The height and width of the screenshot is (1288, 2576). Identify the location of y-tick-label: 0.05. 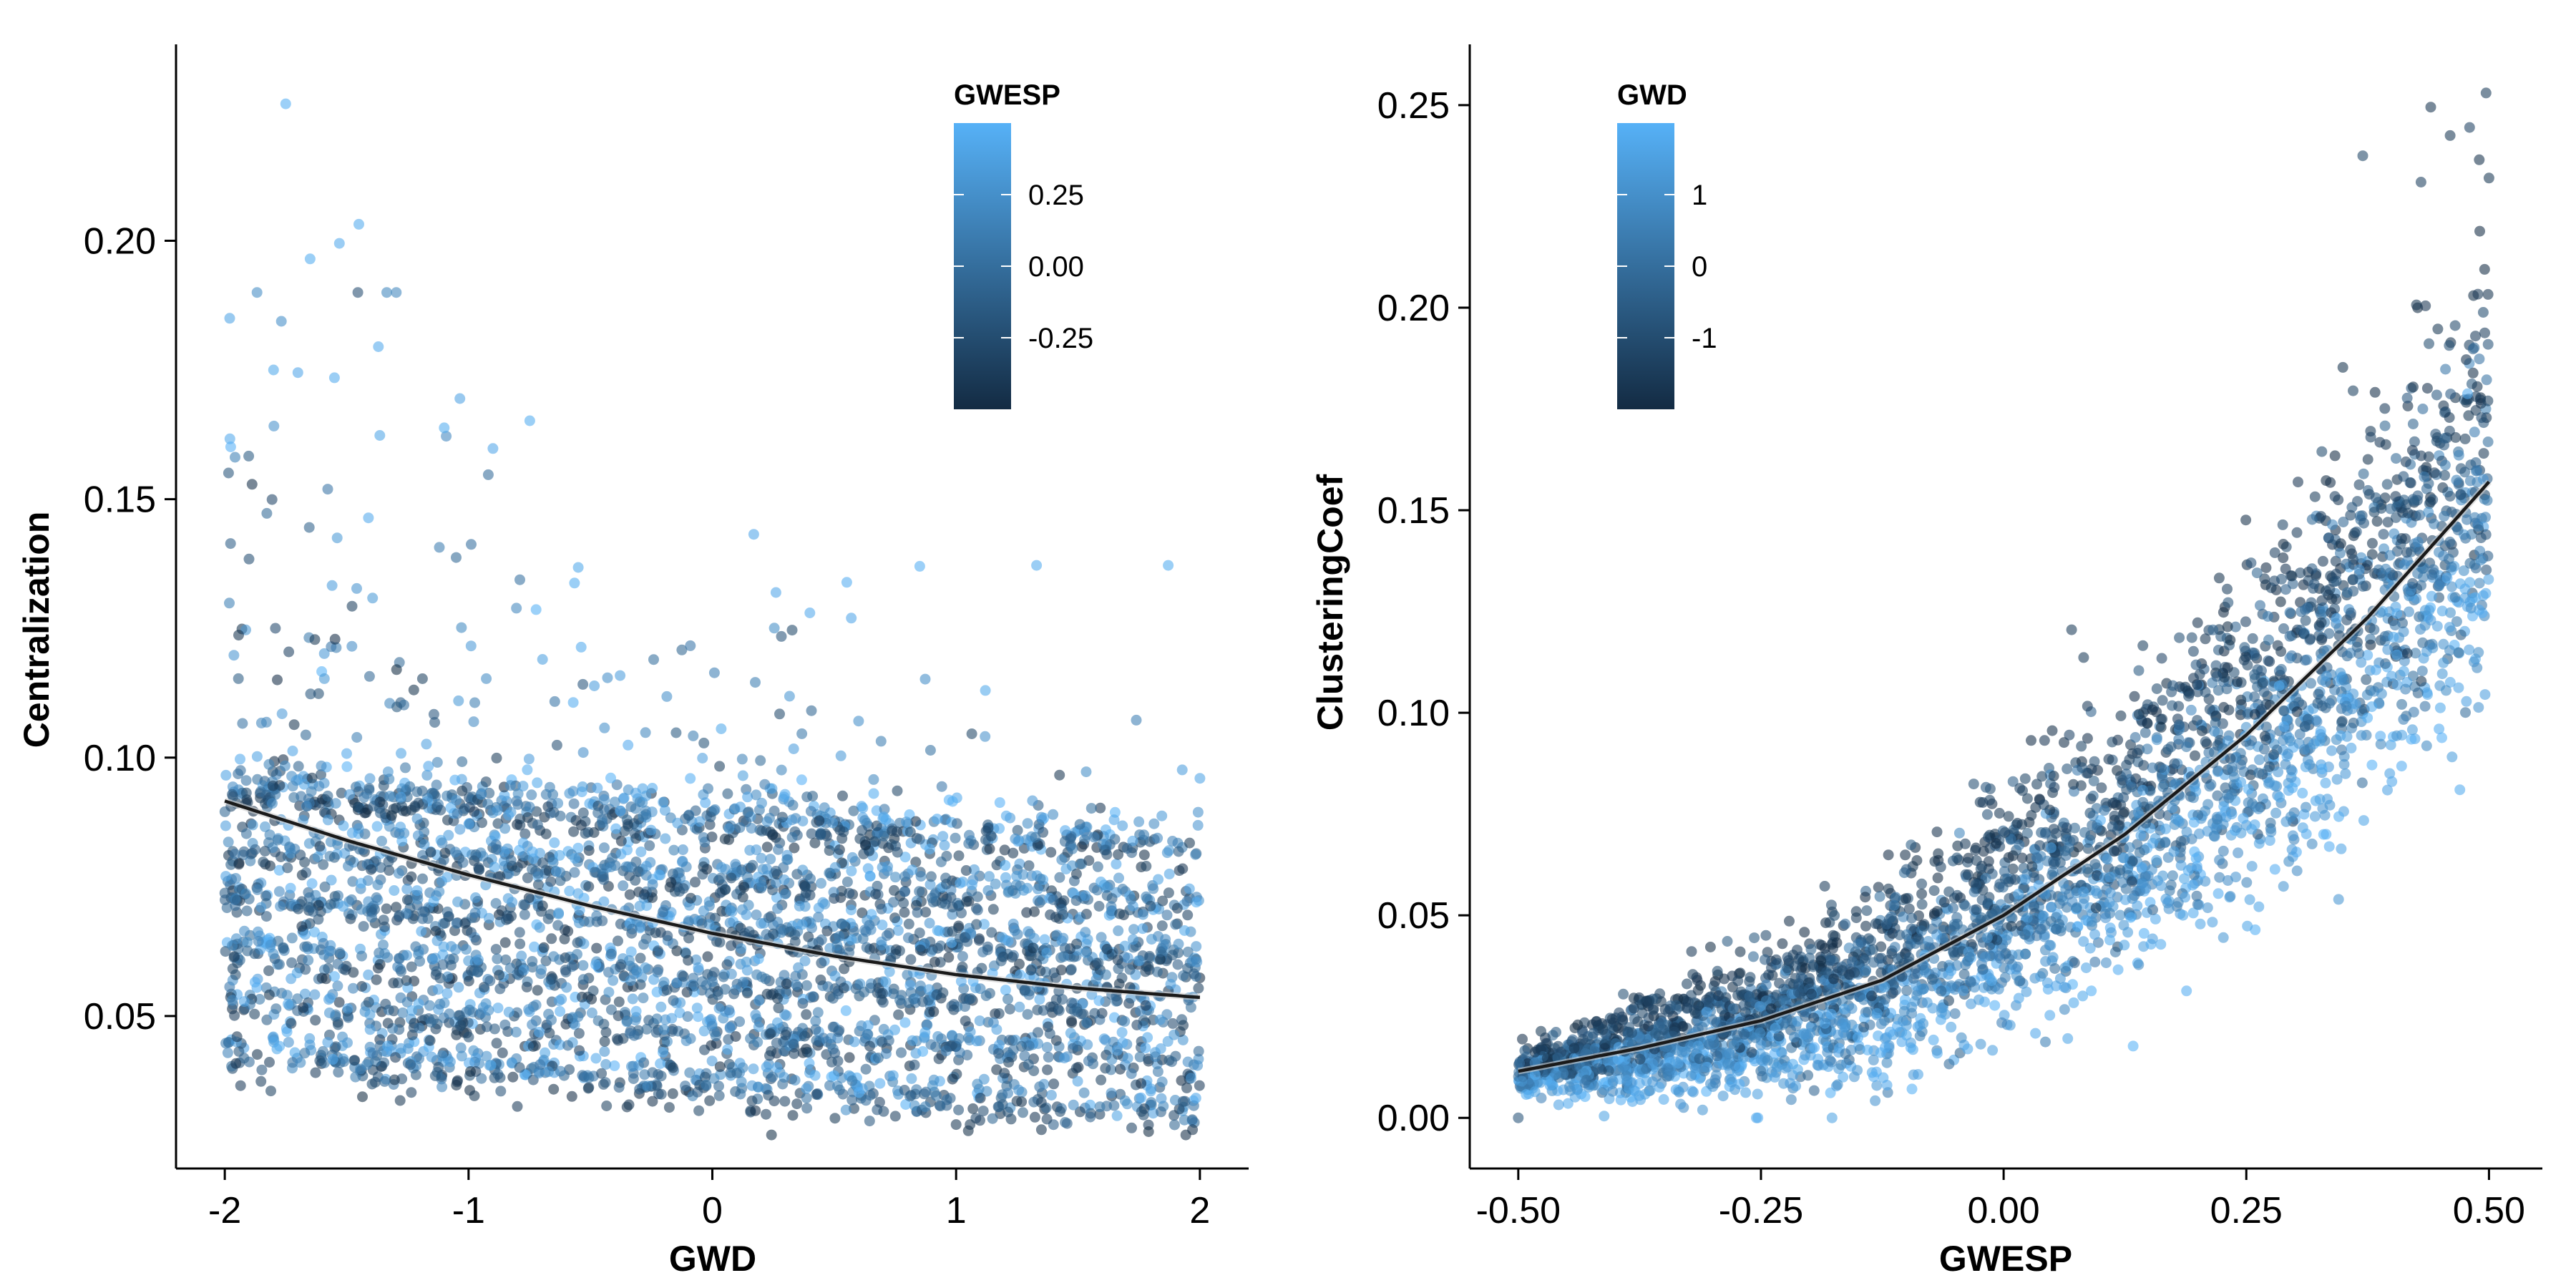
(120, 1017).